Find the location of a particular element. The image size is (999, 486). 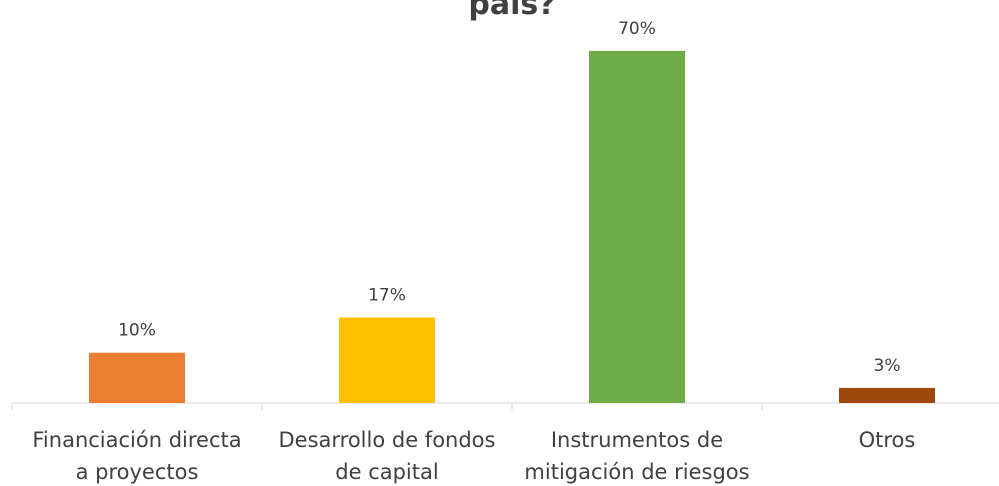

value-label: 70% is located at coordinates (637, 29).